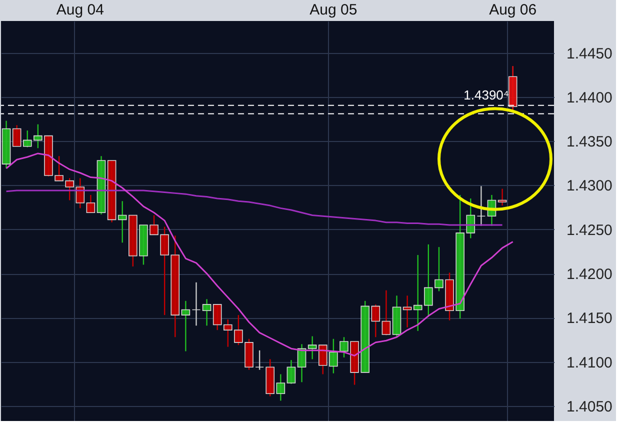 This screenshot has width=625, height=424. What do you see at coordinates (589, 97) in the screenshot?
I see `y-tick-label: 1.4400` at bounding box center [589, 97].